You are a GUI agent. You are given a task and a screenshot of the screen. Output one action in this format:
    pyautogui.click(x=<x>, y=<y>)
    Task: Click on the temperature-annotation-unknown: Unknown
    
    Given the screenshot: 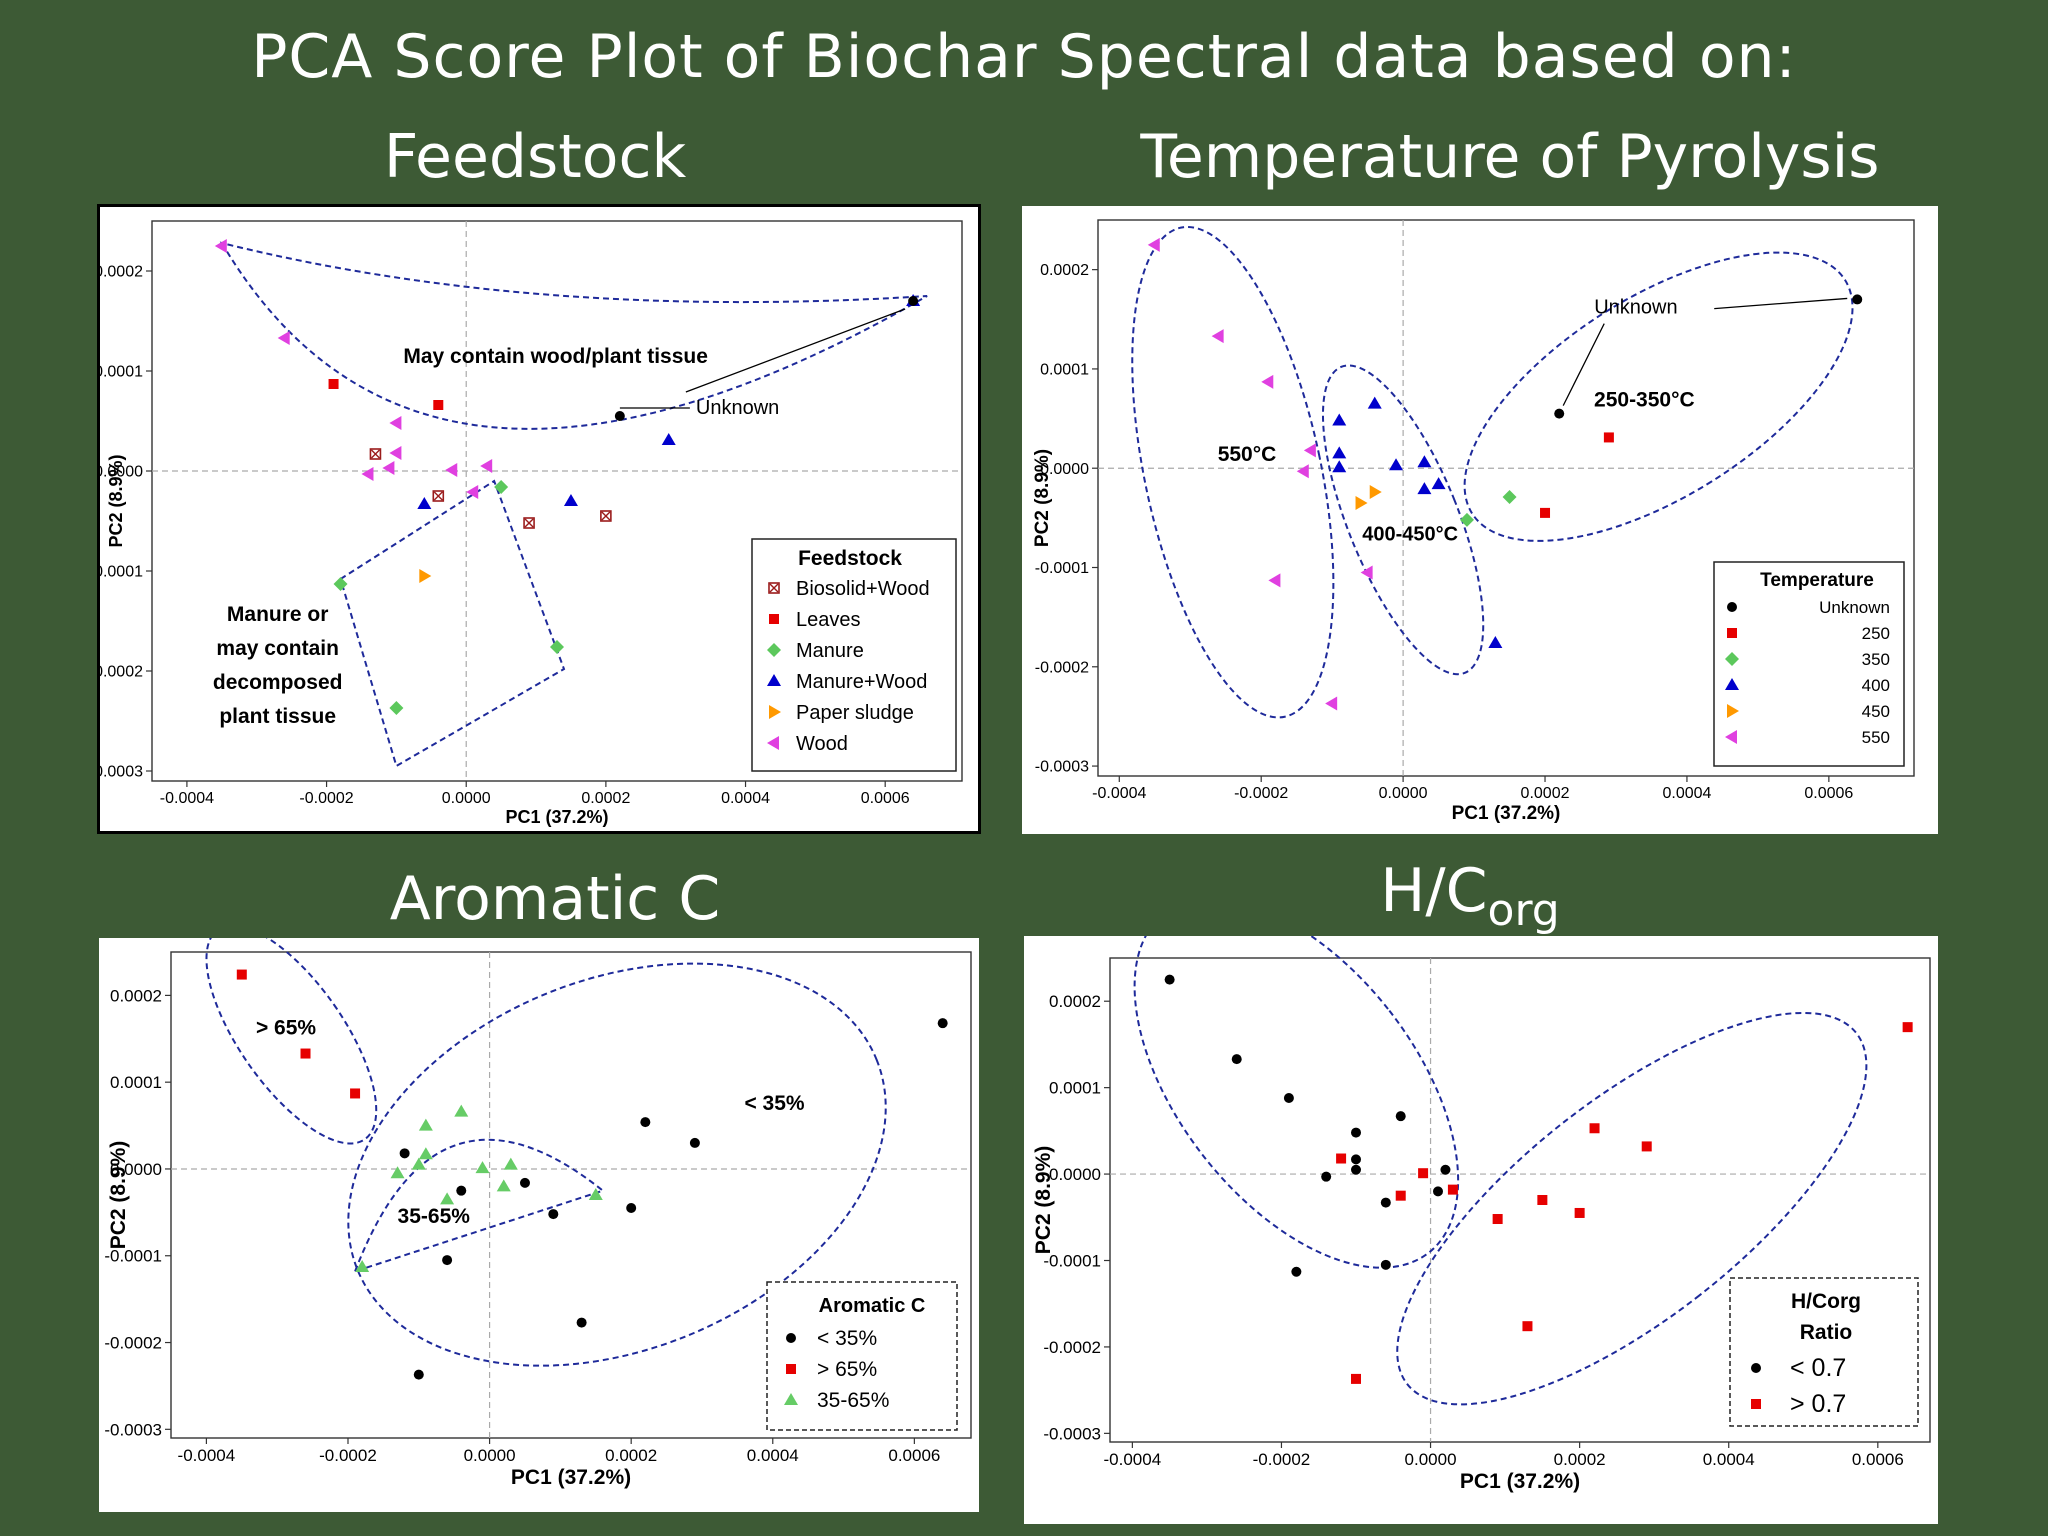 What is the action you would take?
    pyautogui.click(x=1635, y=308)
    